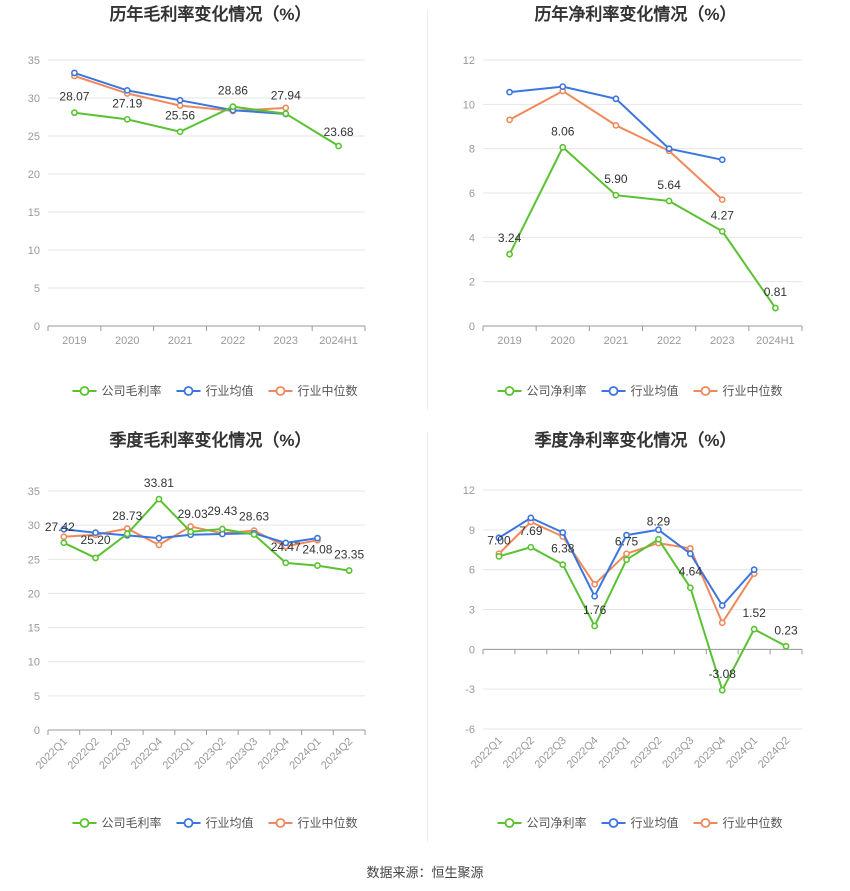  What do you see at coordinates (305, 754) in the screenshot?
I see `x-tick-label: 2024Q1` at bounding box center [305, 754].